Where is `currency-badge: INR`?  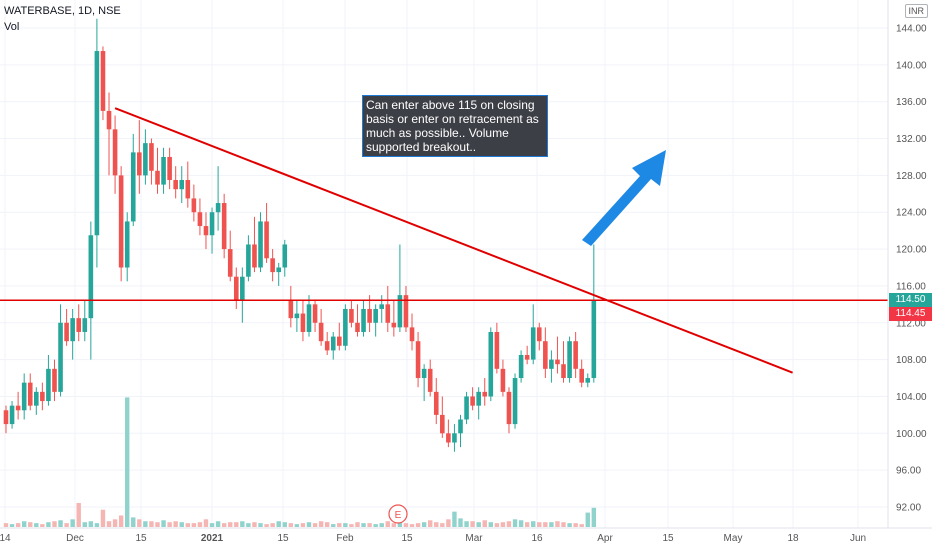
currency-badge: INR is located at coordinates (916, 11).